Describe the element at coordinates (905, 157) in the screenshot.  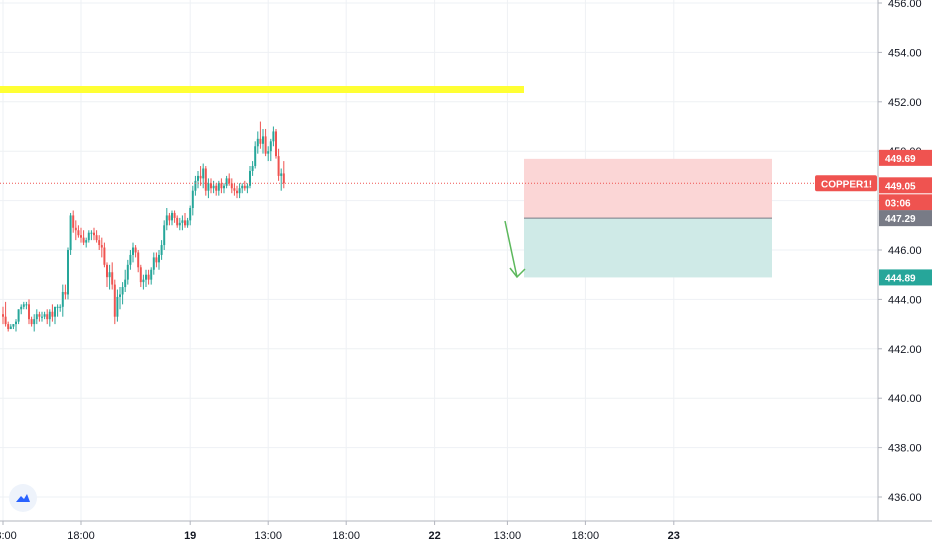
I see `stop-price-tag-bg` at that location.